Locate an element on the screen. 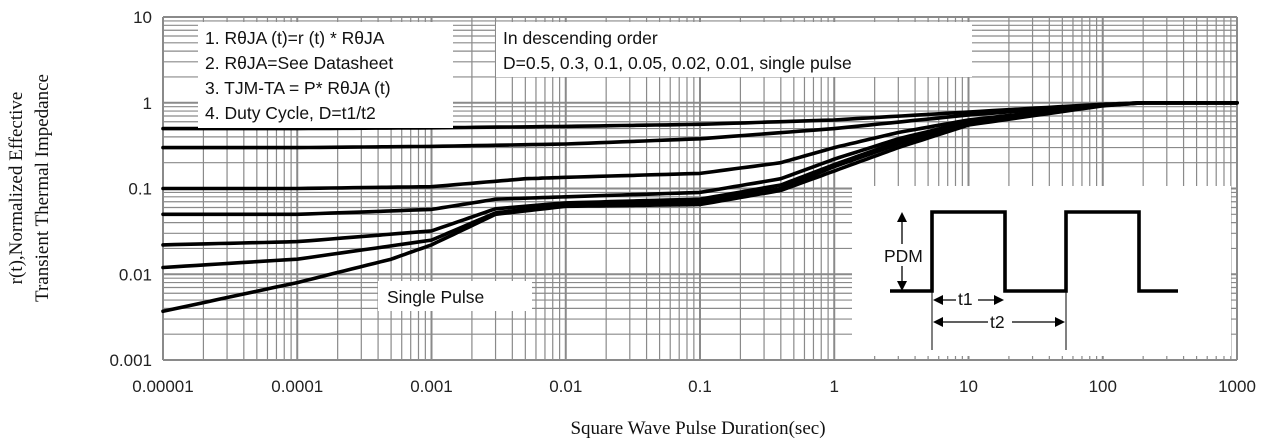 Image resolution: width=1272 pixels, height=443 pixels. x-tick-label: 1 is located at coordinates (834, 386).